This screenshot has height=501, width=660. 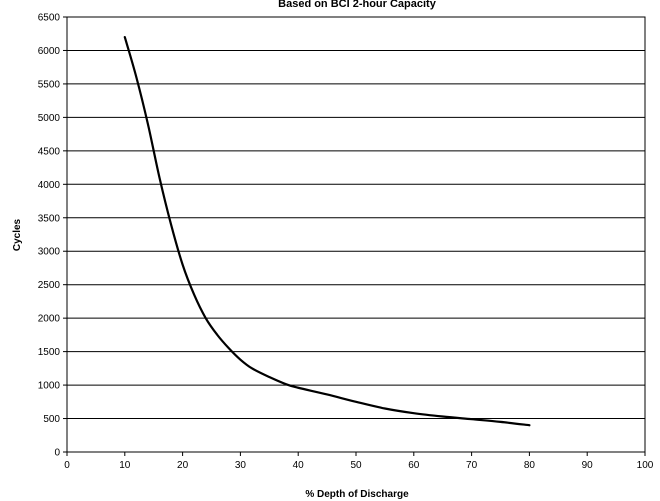 What do you see at coordinates (356, 465) in the screenshot?
I see `x-tick-label-50: 50` at bounding box center [356, 465].